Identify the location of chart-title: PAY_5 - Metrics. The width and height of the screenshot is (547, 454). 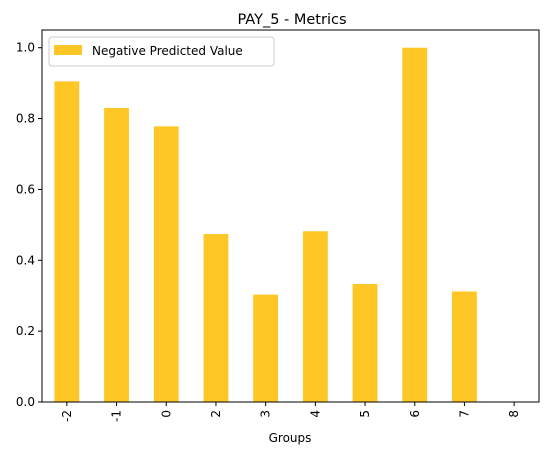
(291, 20).